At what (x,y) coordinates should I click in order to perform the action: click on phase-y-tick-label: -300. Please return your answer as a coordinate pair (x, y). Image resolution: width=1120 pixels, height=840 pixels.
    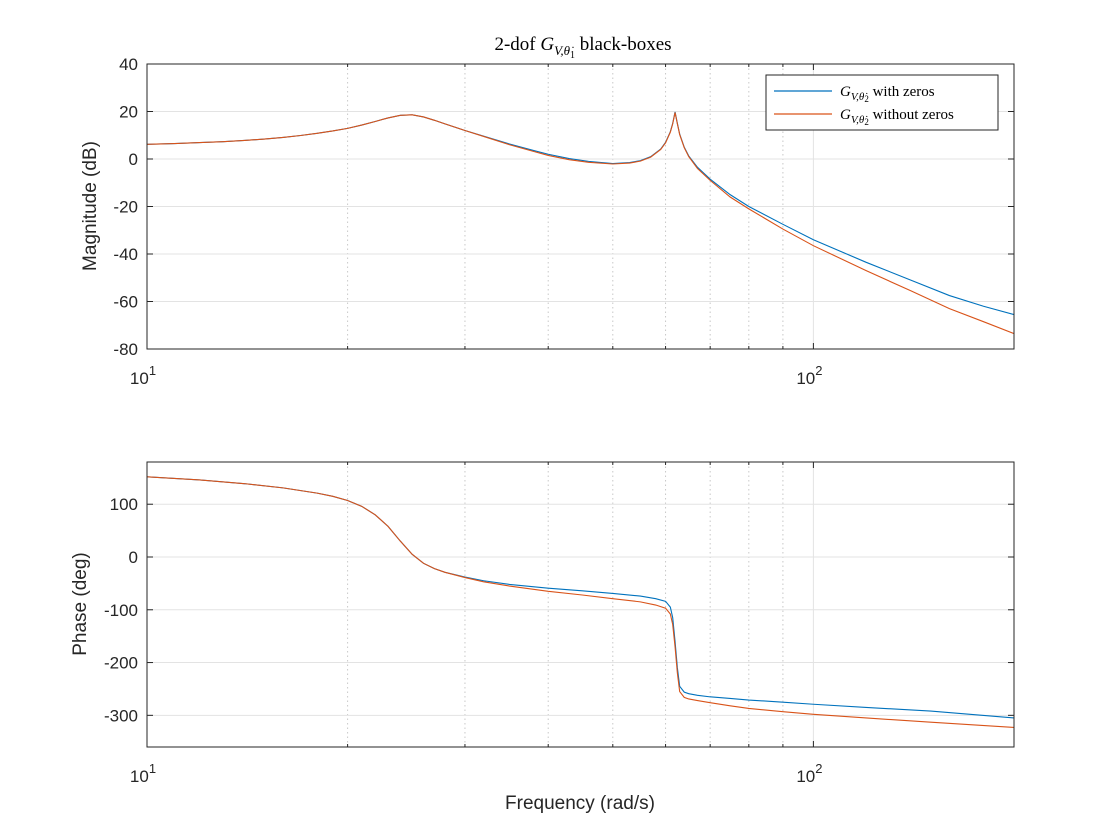
    Looking at the image, I should click on (121, 715).